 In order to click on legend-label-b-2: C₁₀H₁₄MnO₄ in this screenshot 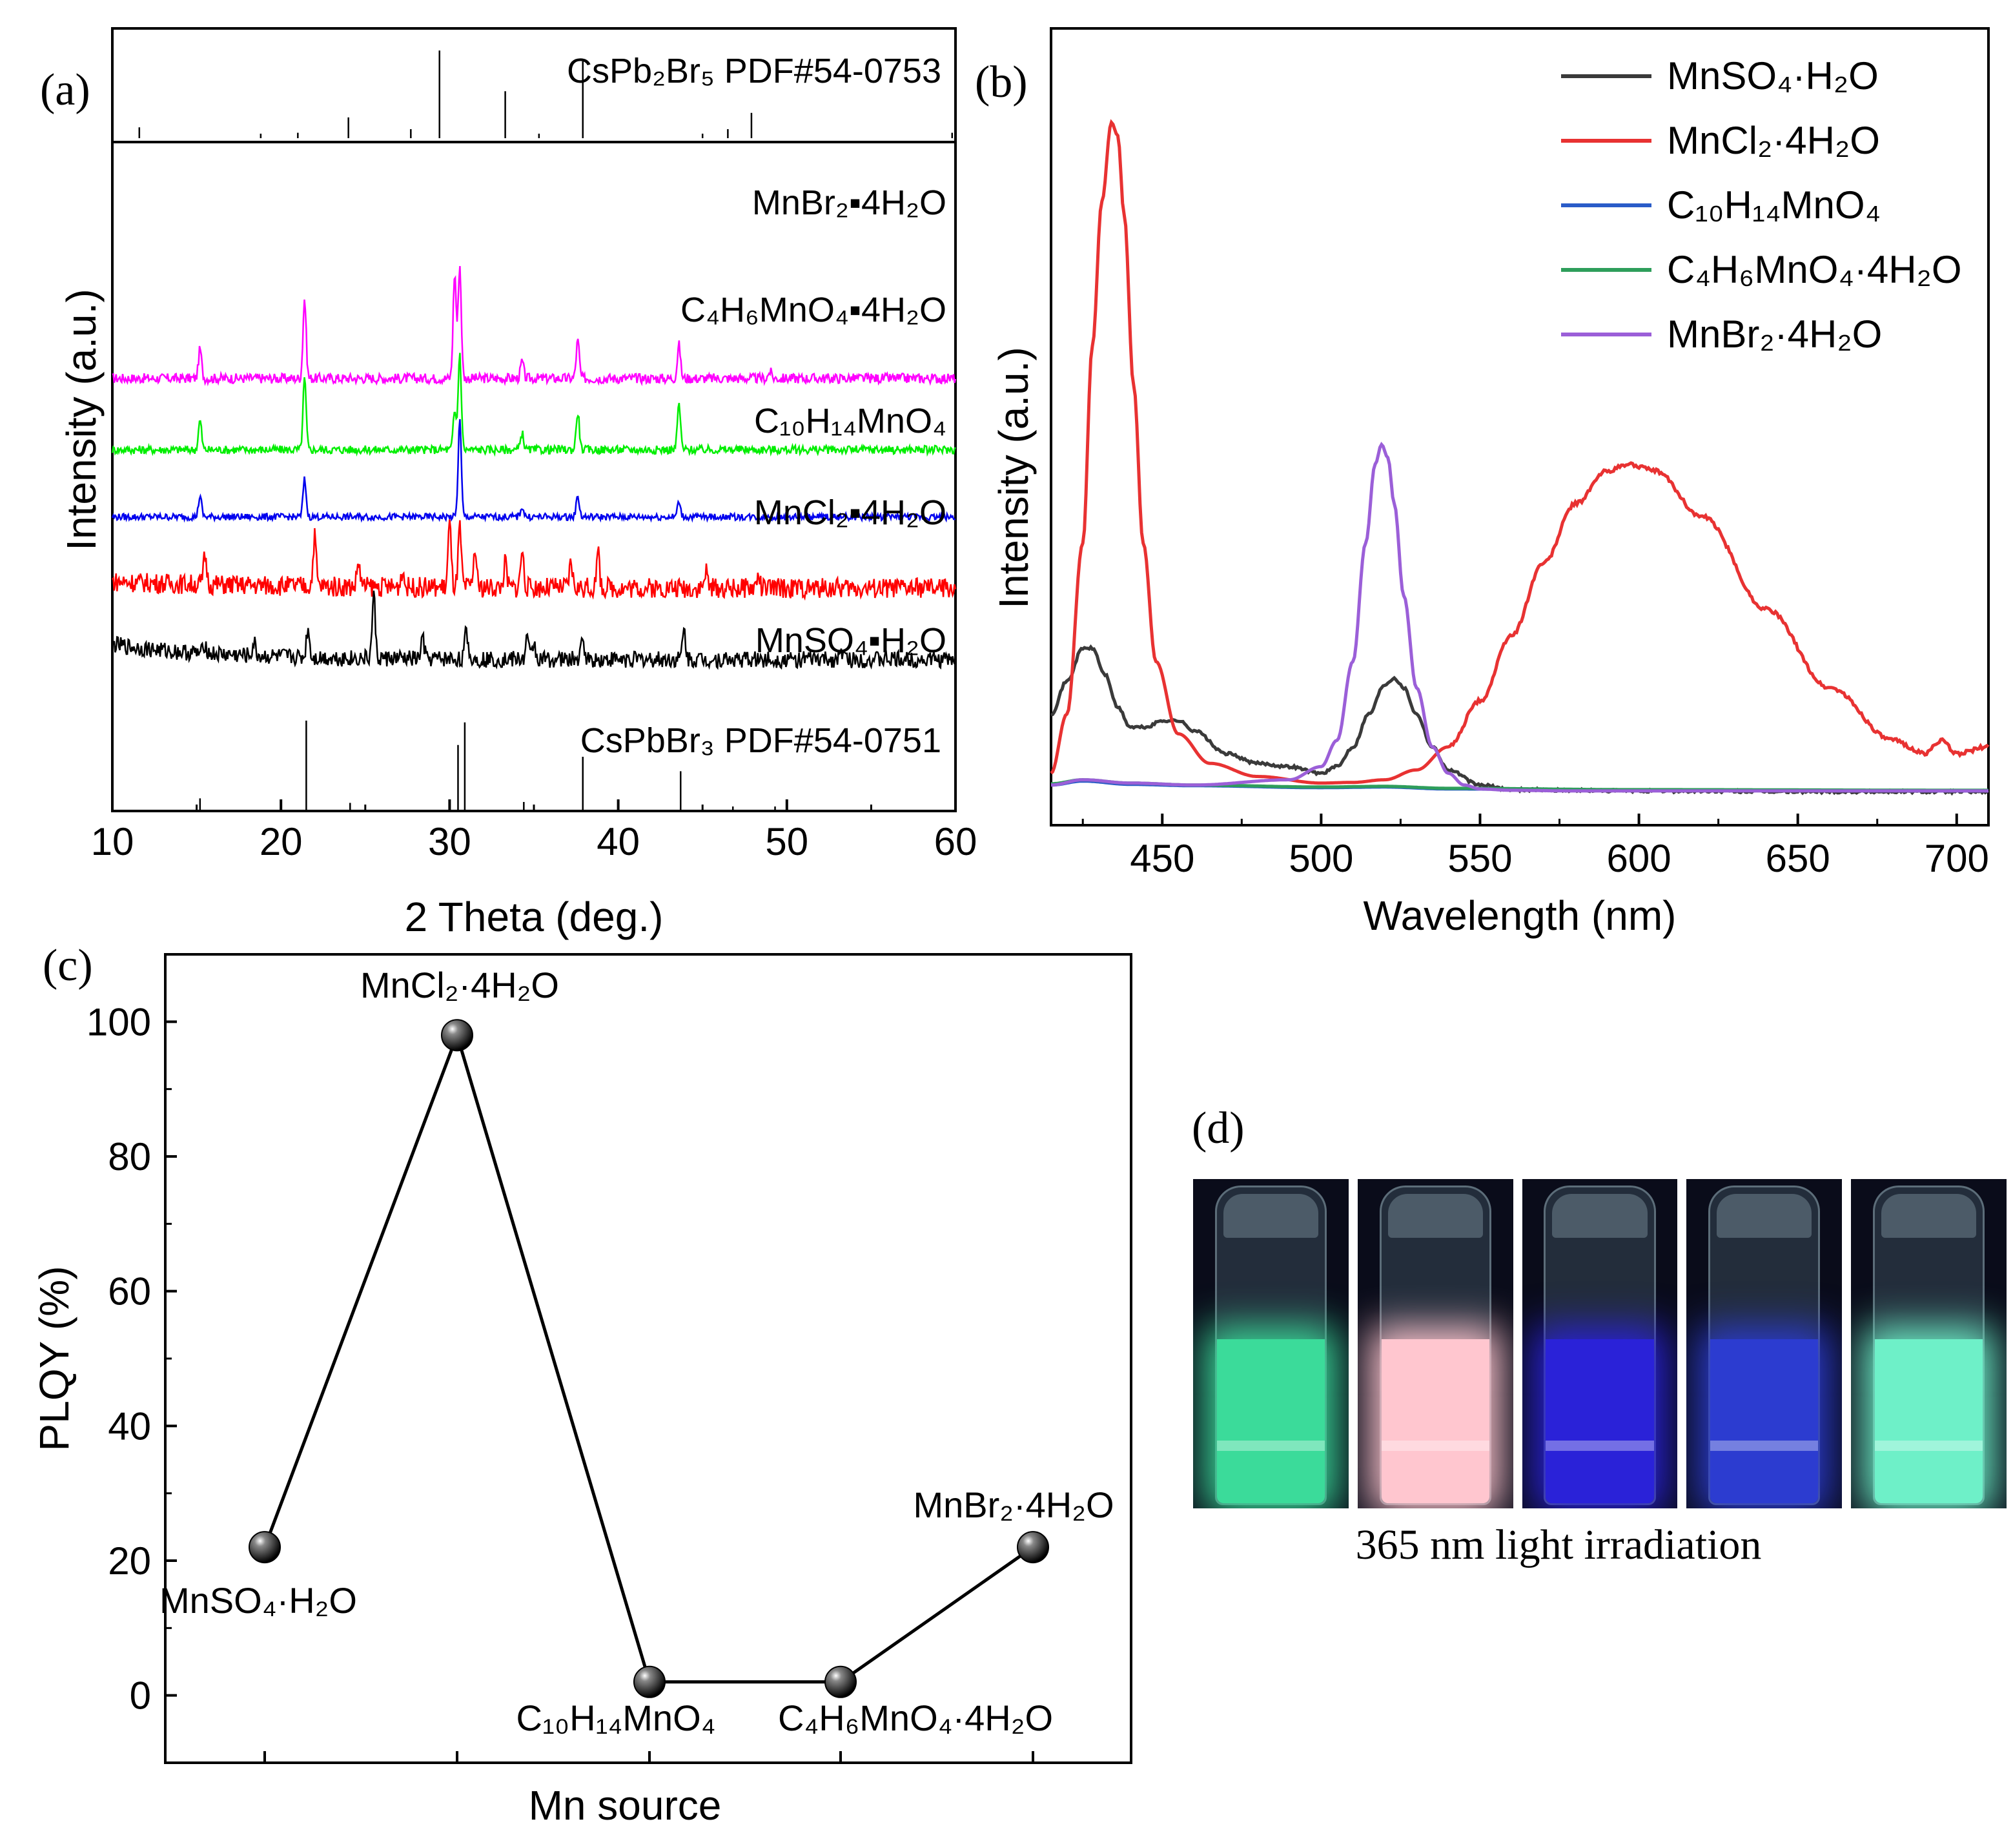, I will do `click(1774, 205)`.